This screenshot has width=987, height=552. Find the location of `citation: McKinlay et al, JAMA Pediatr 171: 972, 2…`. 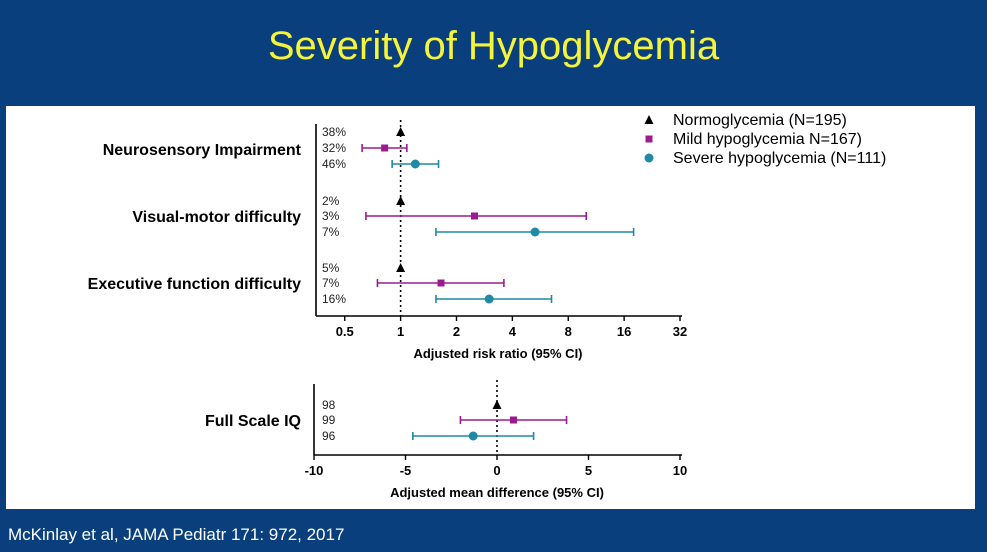

citation: McKinlay et al, JAMA Pediatr 171: 972, 2… is located at coordinates (176, 534).